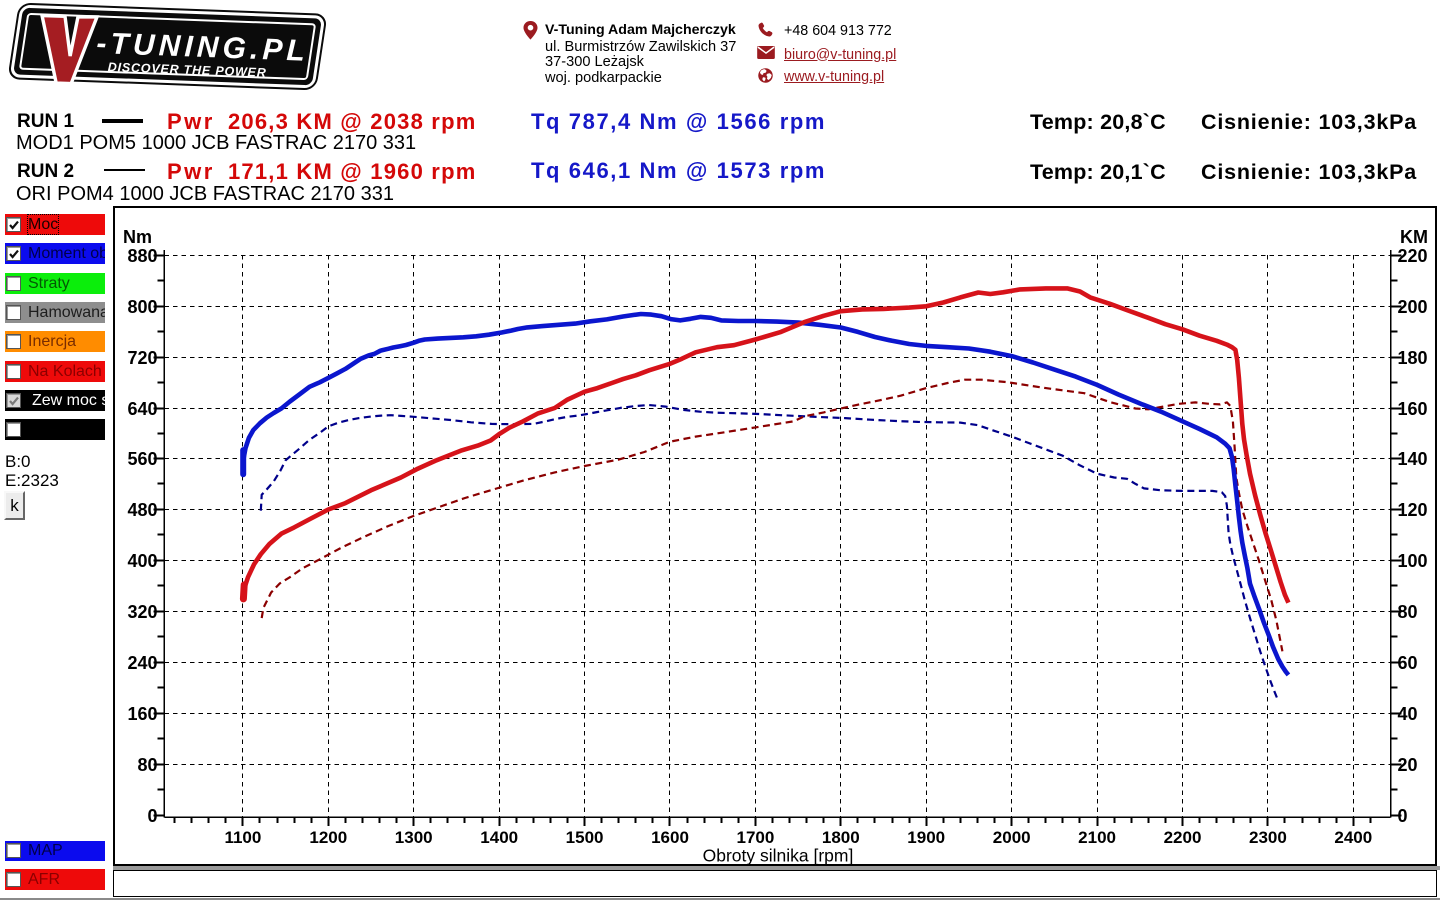  Describe the element at coordinates (585, 837) in the screenshot. I see `svg-text: 1500` at that location.